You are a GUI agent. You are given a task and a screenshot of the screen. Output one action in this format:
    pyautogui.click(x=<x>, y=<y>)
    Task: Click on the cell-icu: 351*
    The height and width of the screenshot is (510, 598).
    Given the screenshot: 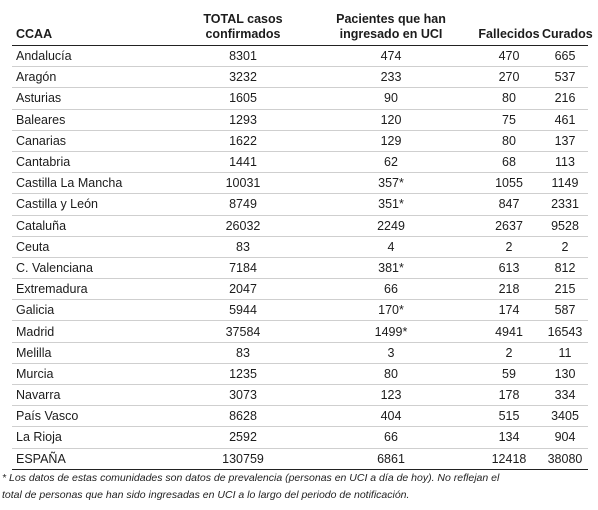 What is the action you would take?
    pyautogui.click(x=391, y=204)
    